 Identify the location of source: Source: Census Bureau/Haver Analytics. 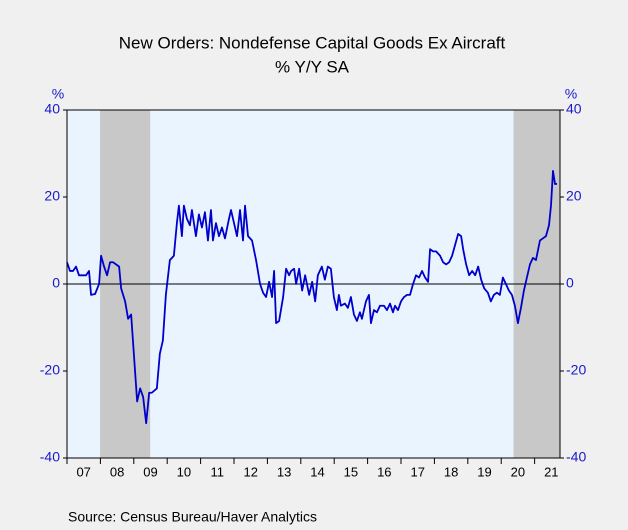
(192, 517).